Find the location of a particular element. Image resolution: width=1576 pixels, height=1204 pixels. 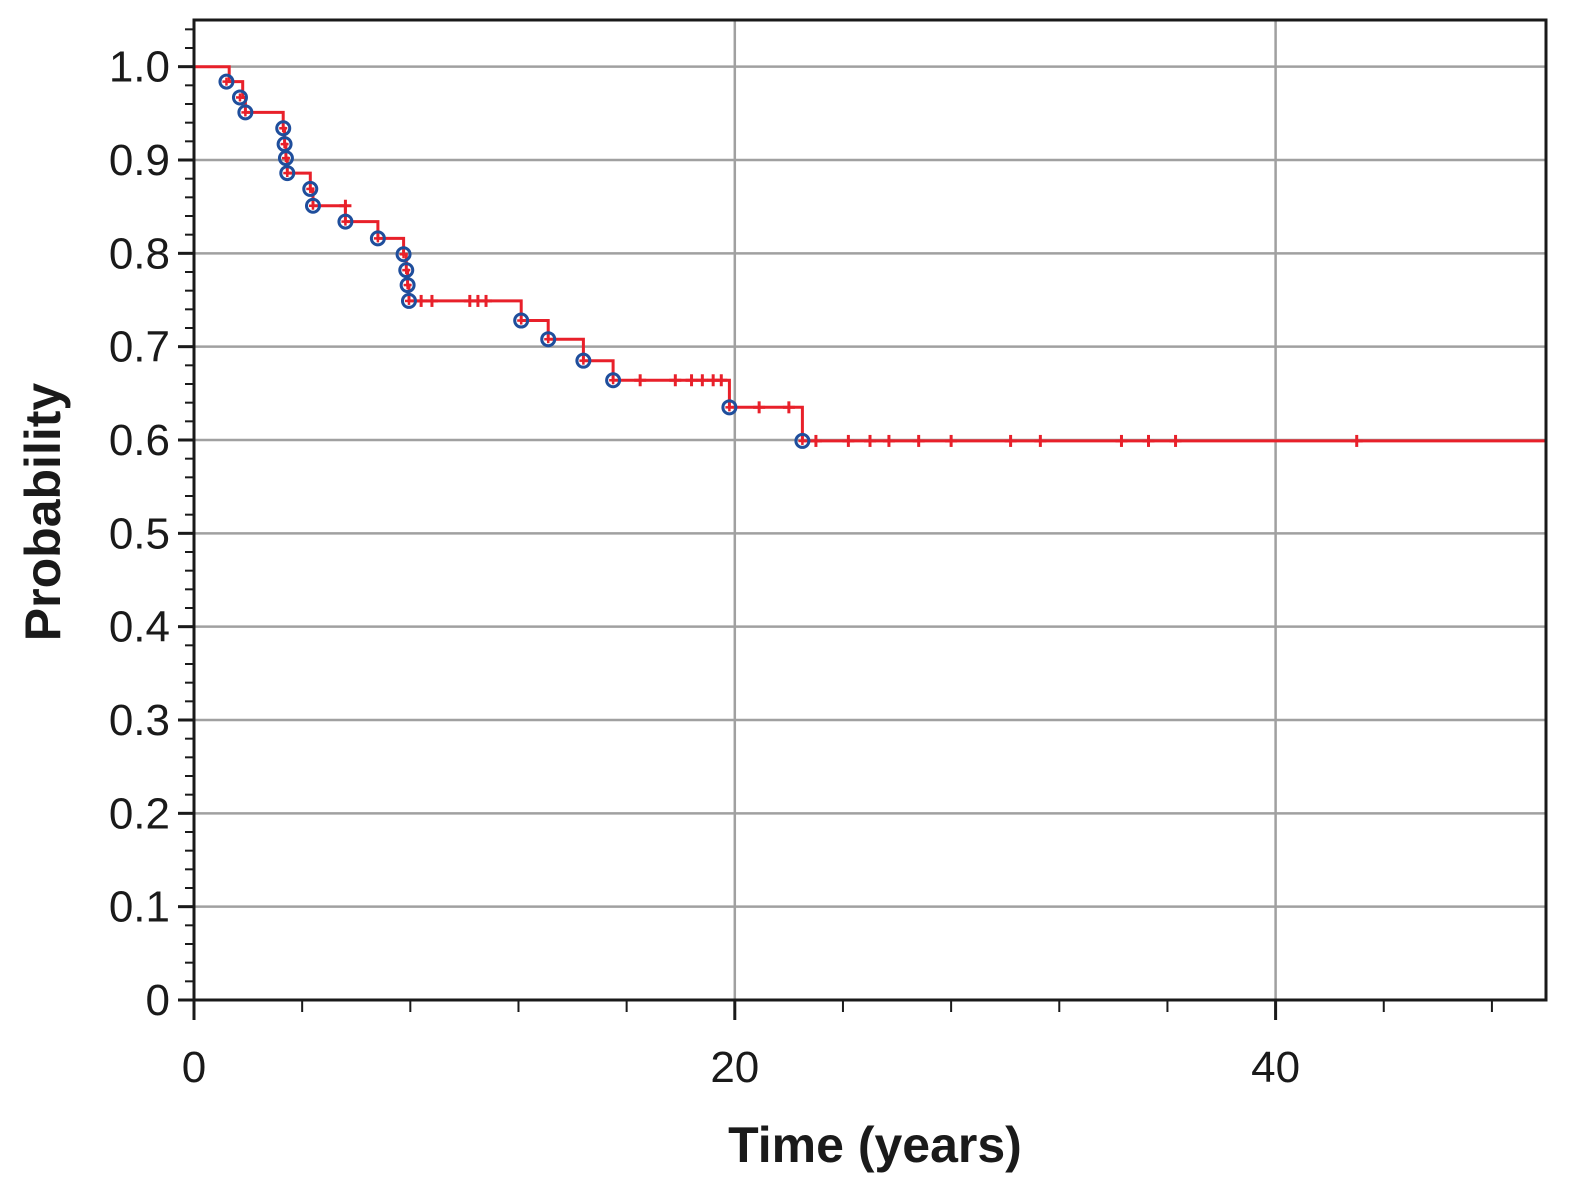

y-tick-label: 0 is located at coordinates (158, 1000).